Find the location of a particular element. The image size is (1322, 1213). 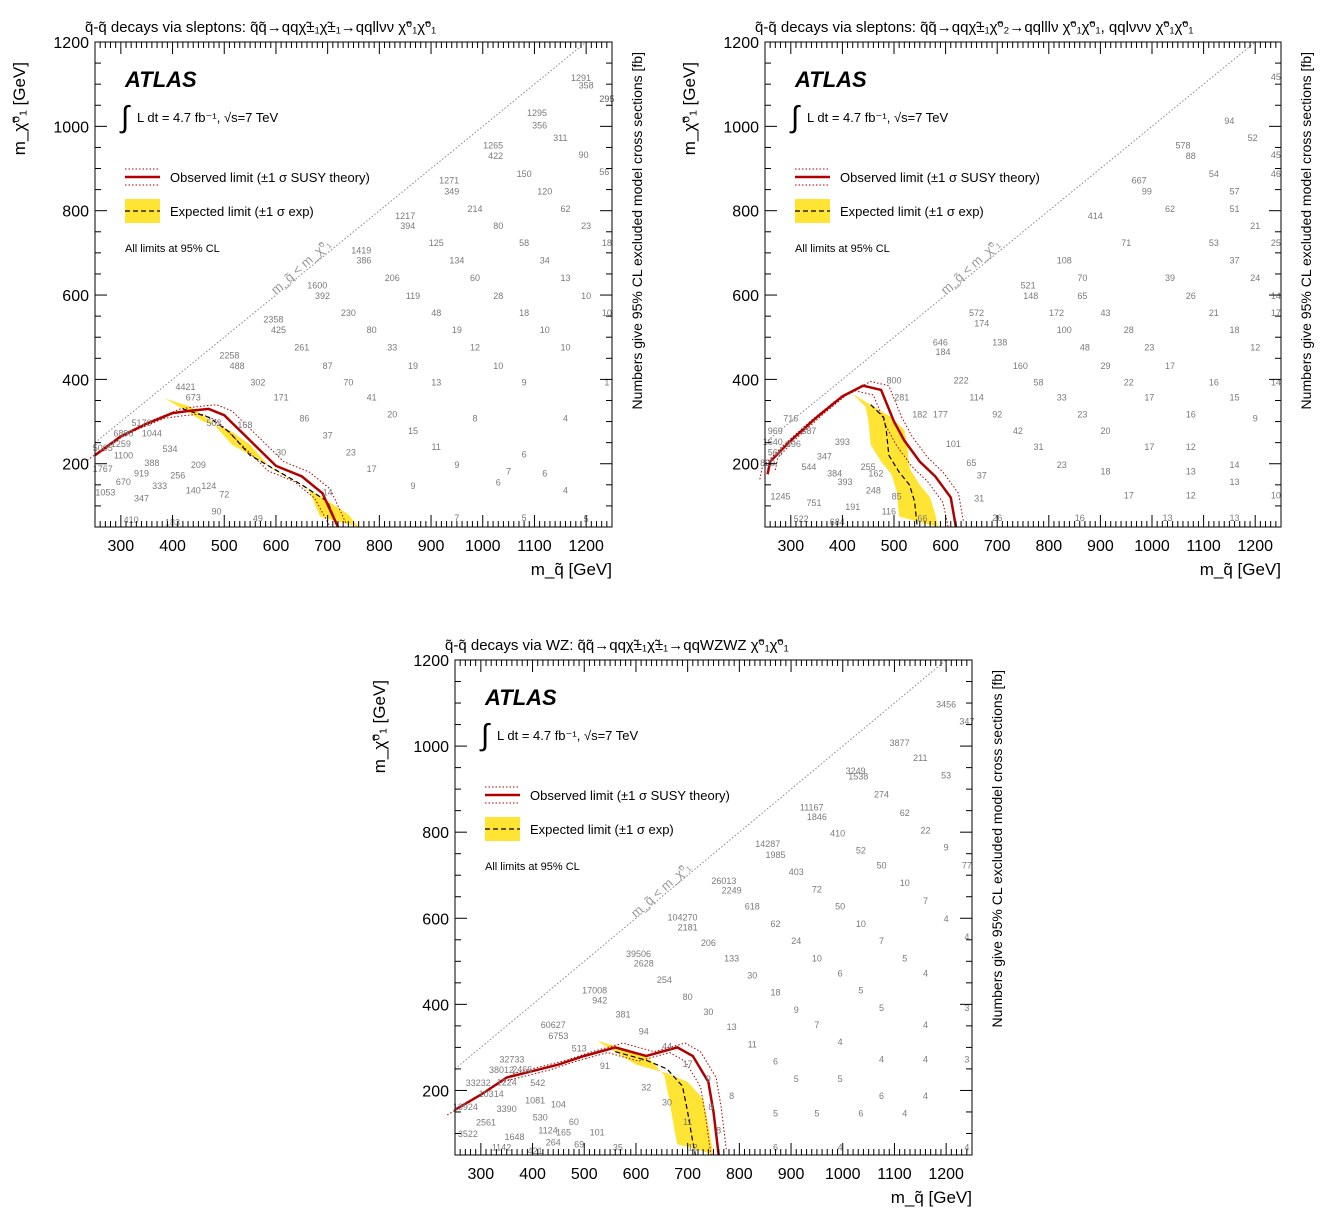

cross-section-value: 45 is located at coordinates (1276, 77).